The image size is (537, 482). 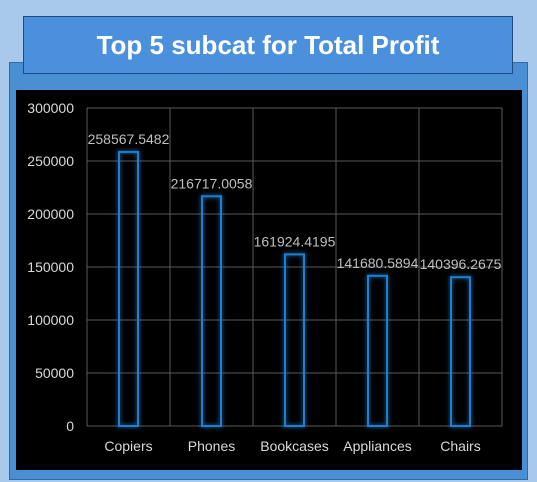 I want to click on x-category-label: Bookcases, so click(x=294, y=446).